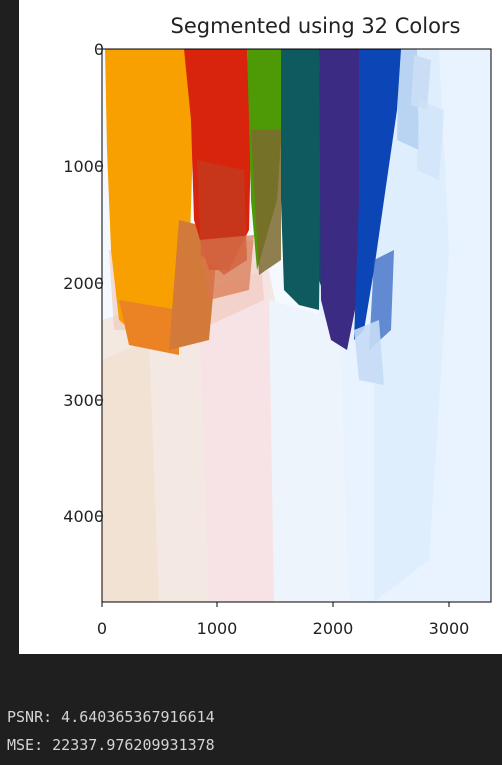 The width and height of the screenshot is (502, 765). What do you see at coordinates (83, 166) in the screenshot?
I see `y-tick-label: 1000` at bounding box center [83, 166].